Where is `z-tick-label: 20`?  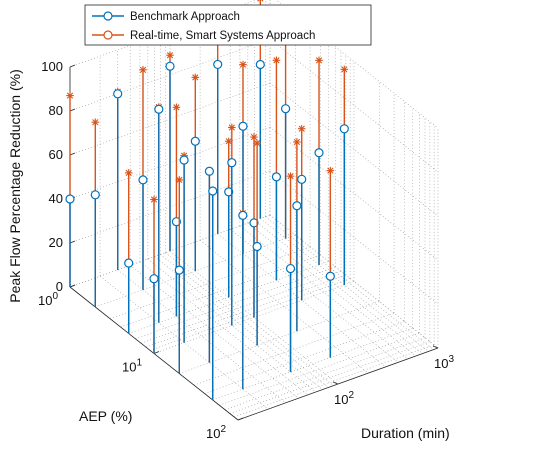
z-tick-label: 20 is located at coordinates (56, 242).